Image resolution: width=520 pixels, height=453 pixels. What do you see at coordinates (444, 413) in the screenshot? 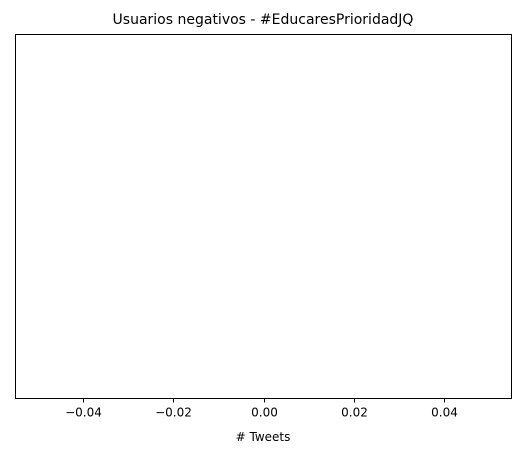
I see `x-tick-label: 0.04` at bounding box center [444, 413].